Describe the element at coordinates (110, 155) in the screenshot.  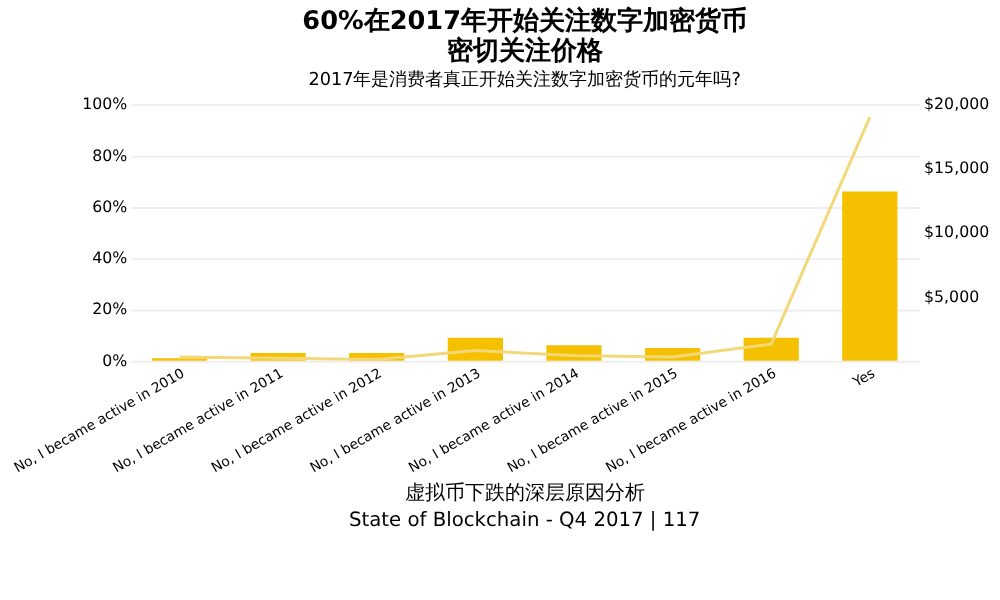
I see `y-tick-label: 80%` at that location.